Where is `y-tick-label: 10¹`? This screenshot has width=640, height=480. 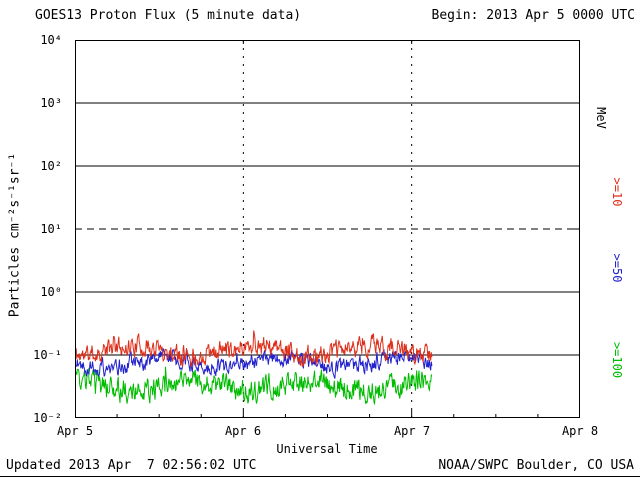 y-tick-label: 10¹ is located at coordinates (51, 229).